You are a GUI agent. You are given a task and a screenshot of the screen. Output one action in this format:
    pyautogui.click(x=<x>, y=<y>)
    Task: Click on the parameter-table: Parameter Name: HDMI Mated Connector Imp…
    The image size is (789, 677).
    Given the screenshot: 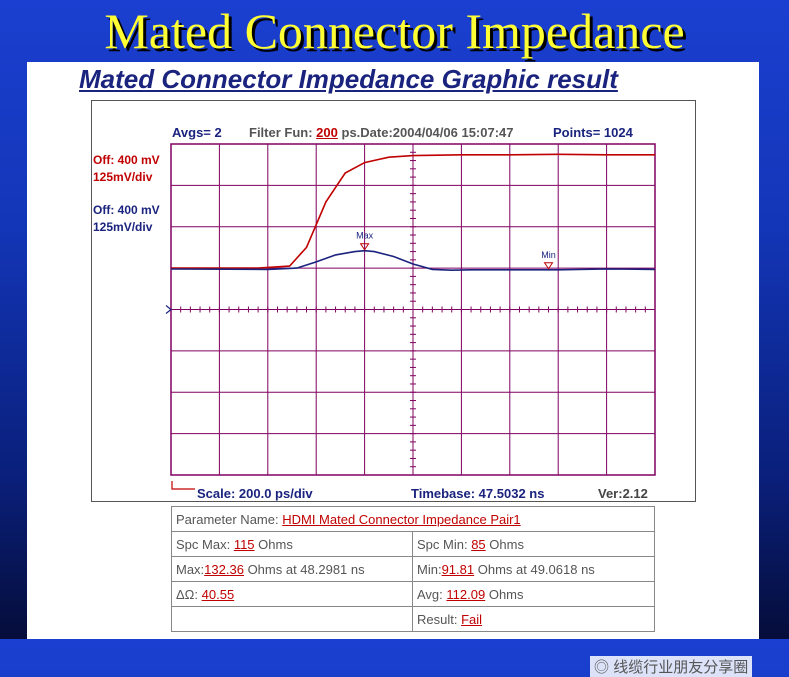 What is the action you would take?
    pyautogui.click(x=413, y=569)
    